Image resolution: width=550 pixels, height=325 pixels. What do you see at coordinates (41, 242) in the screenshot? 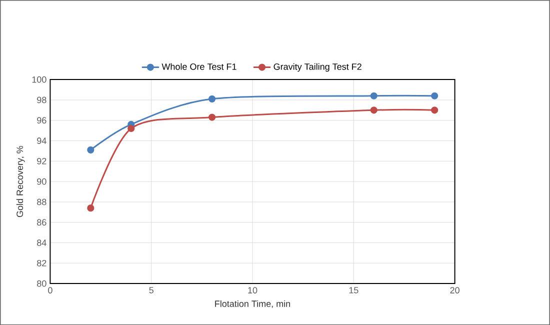
I see `y-tick-label: 84` at bounding box center [41, 242].